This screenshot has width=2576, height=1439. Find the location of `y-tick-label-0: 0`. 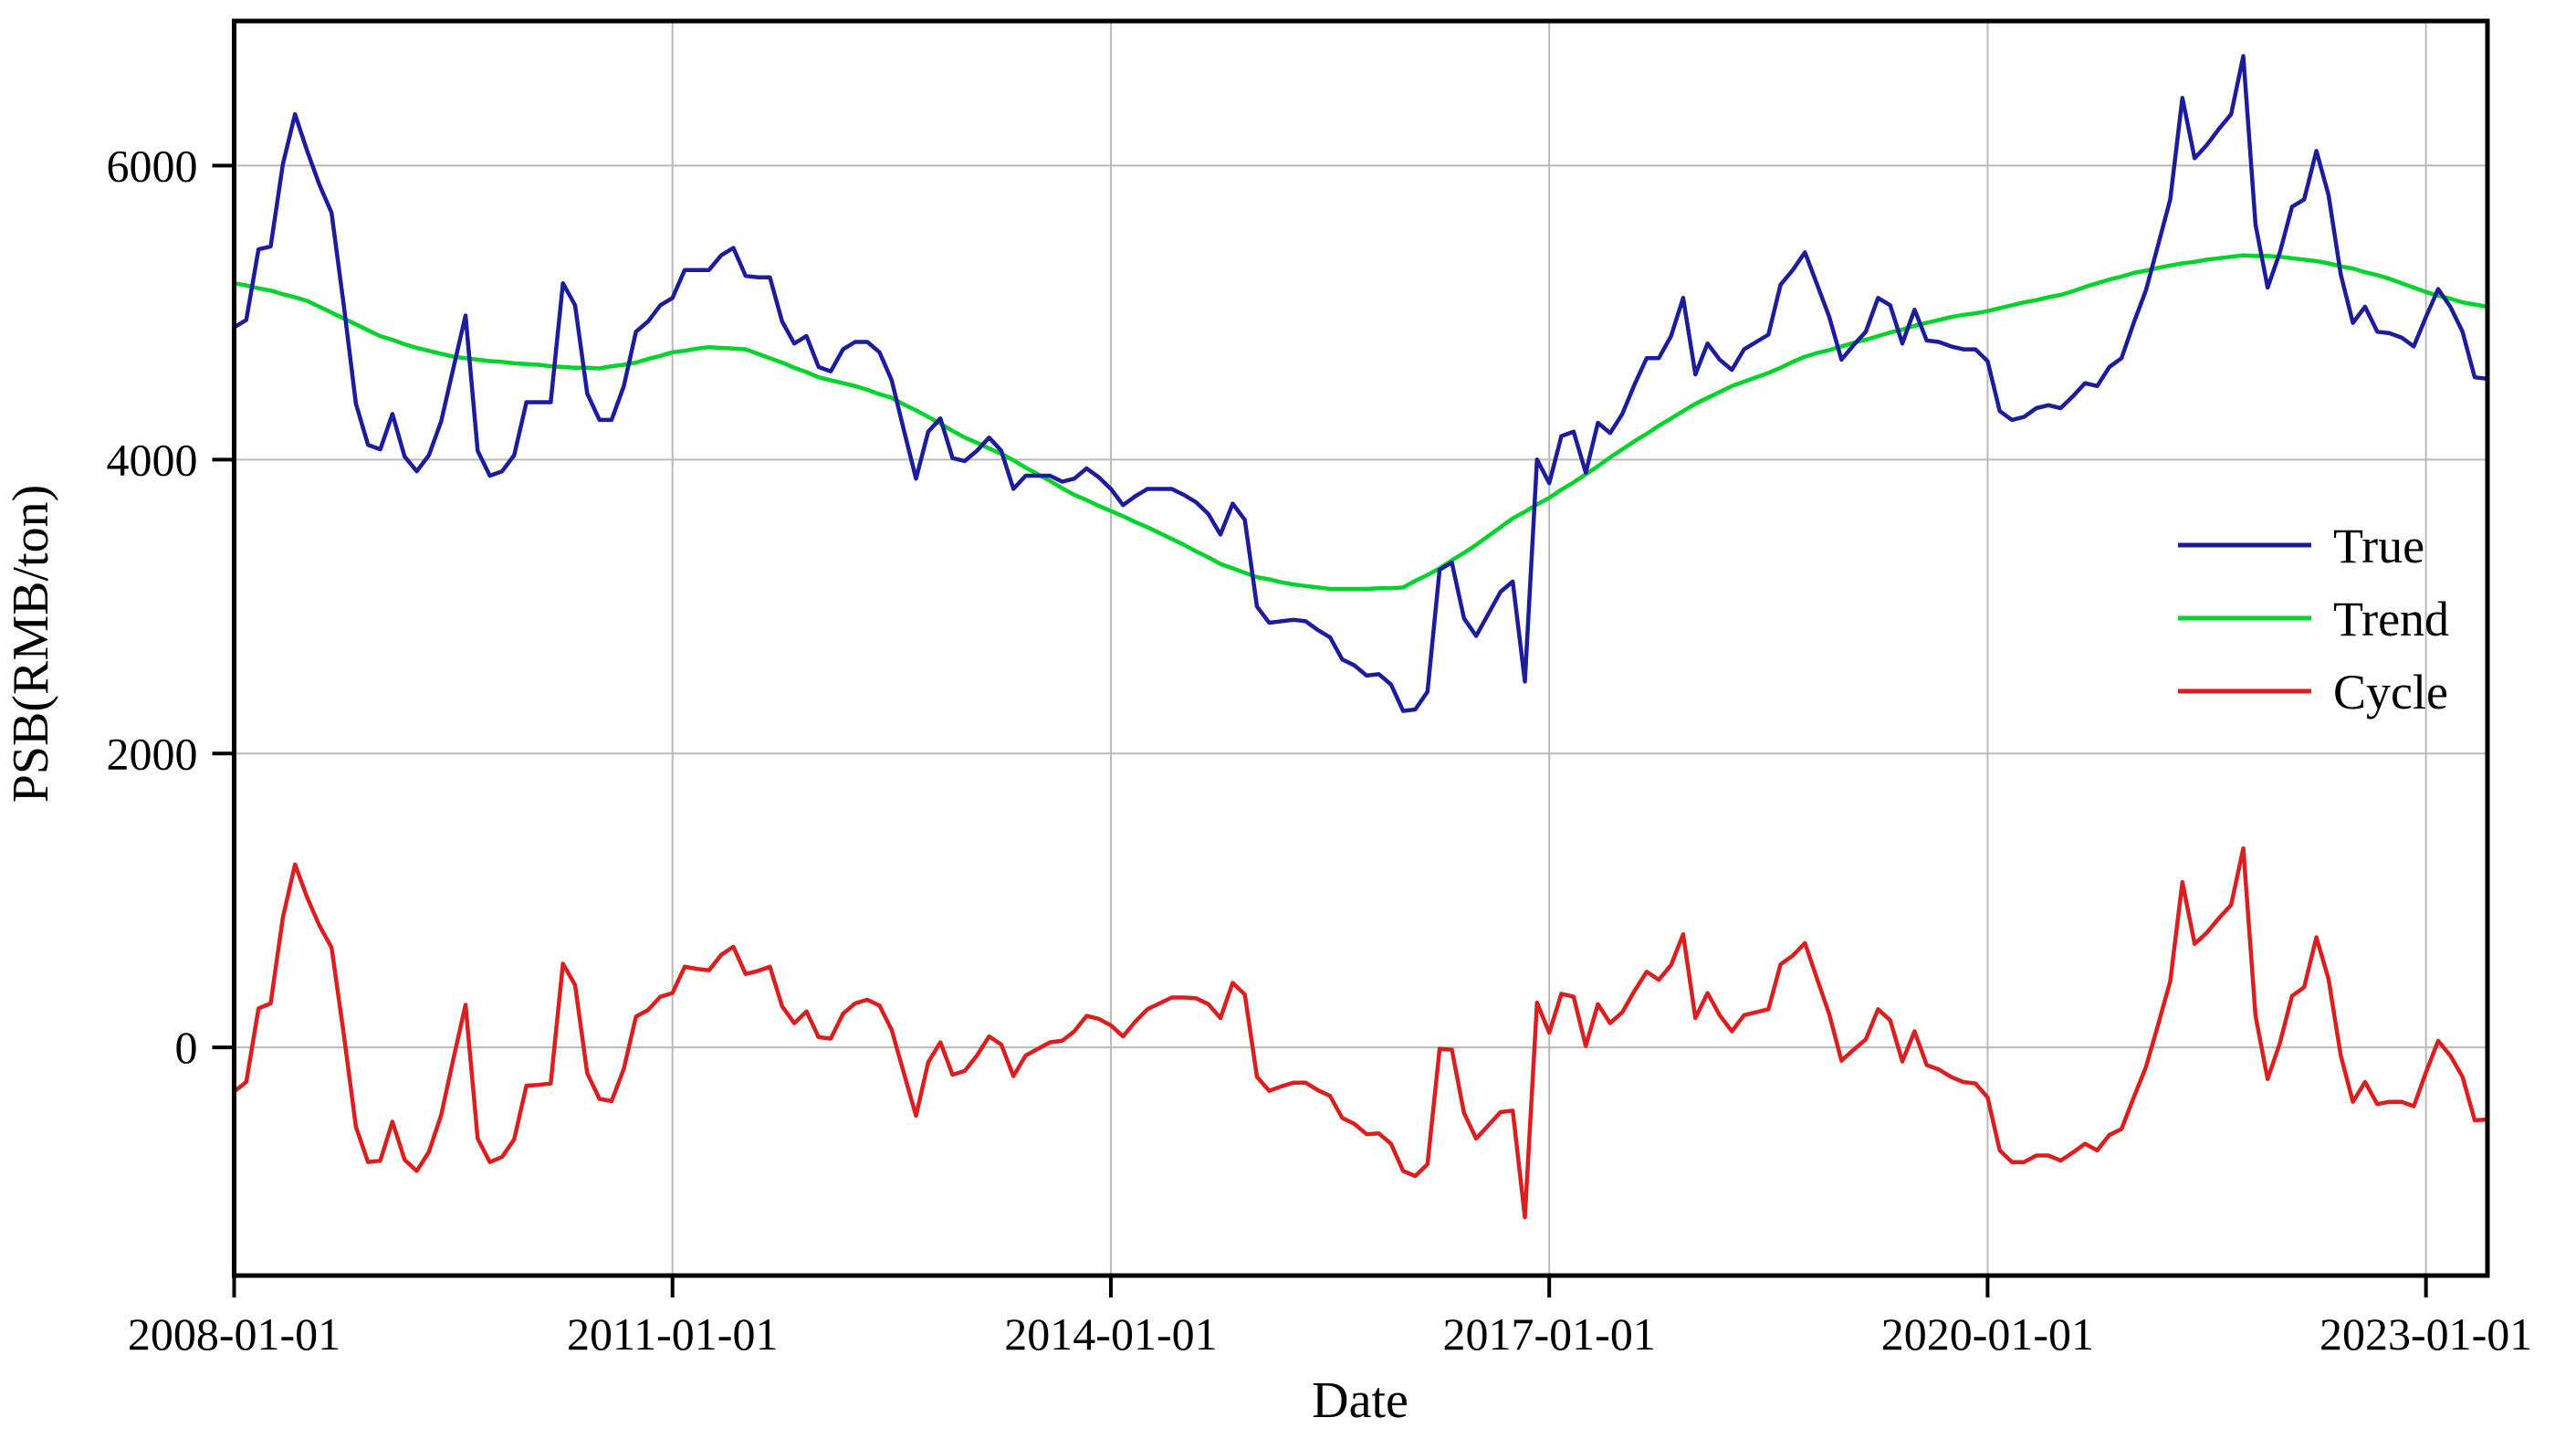

y-tick-label-0: 0 is located at coordinates (187, 1047).